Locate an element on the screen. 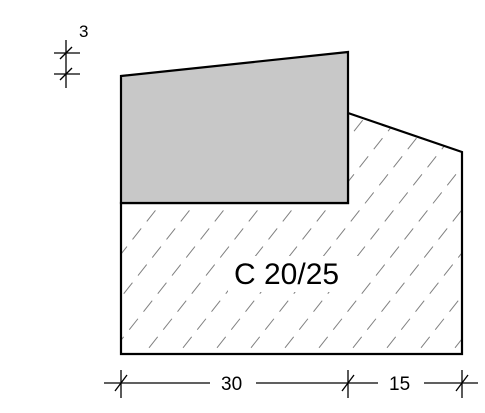 The image size is (485, 413). right-width-label: 15 is located at coordinates (399, 384).